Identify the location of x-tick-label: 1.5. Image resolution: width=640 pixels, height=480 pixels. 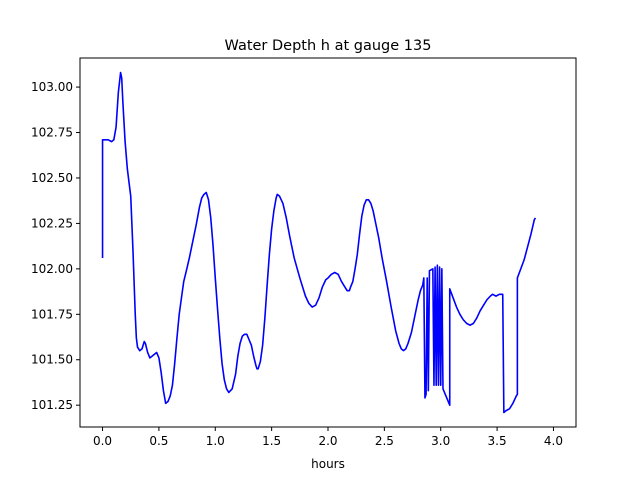
(271, 441).